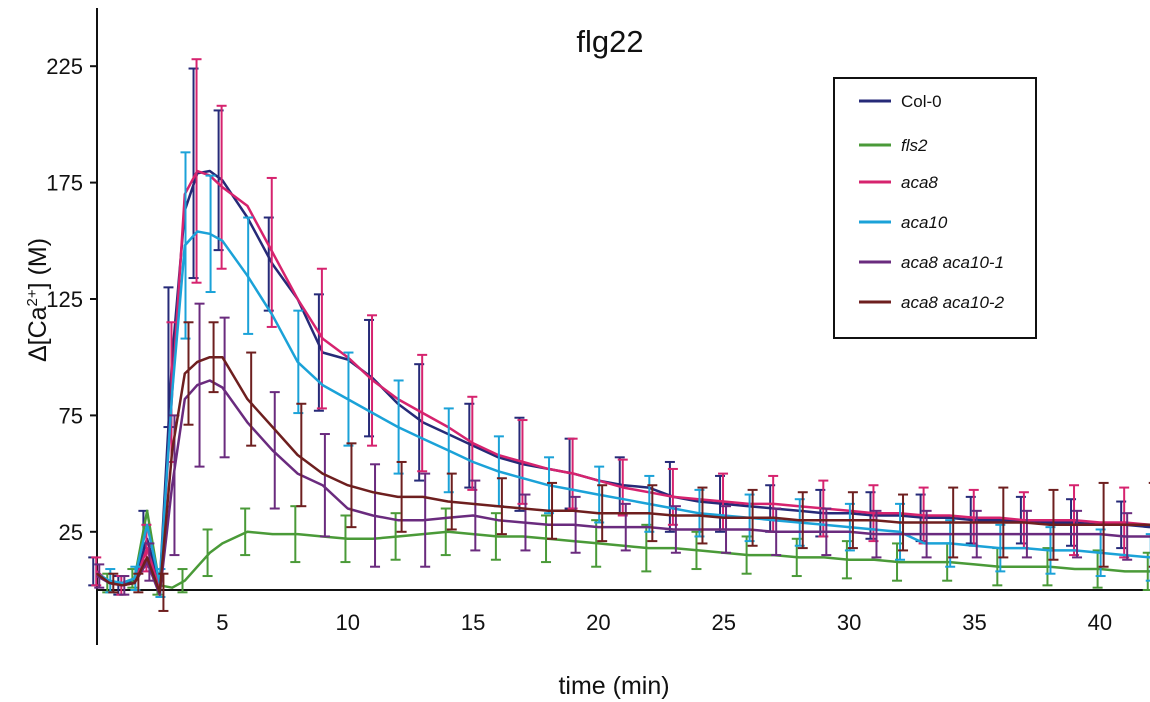 Image resolution: width=1150 pixels, height=702 pixels. I want to click on y-axis-label-sup: 2+, so click(32, 297).